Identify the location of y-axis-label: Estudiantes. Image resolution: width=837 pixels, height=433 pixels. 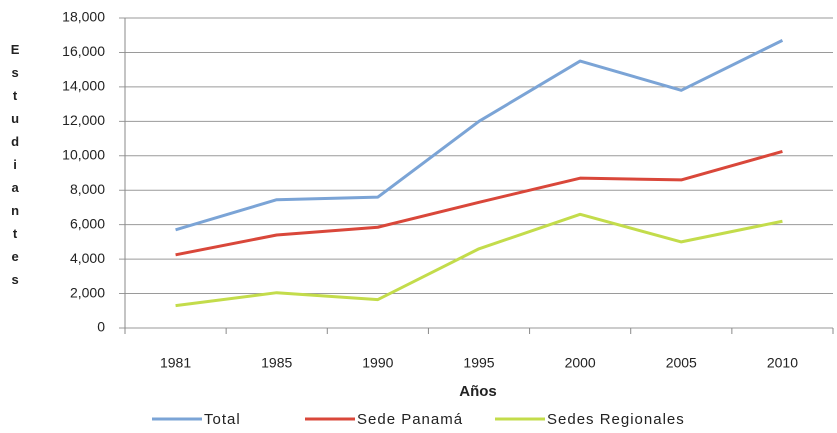
(15, 168).